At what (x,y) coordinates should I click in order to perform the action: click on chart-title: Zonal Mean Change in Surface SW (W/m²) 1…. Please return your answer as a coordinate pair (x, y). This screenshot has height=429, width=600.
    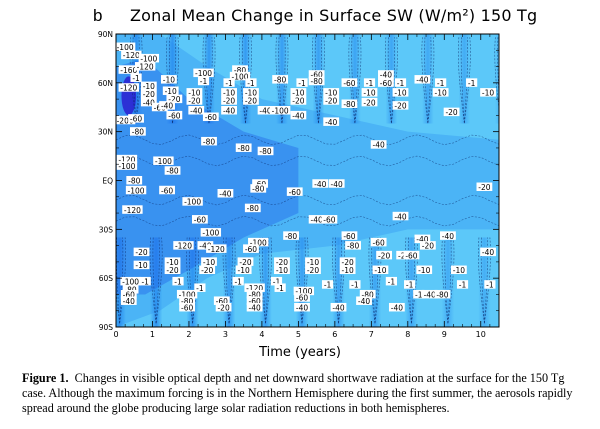
    Looking at the image, I should click on (334, 15).